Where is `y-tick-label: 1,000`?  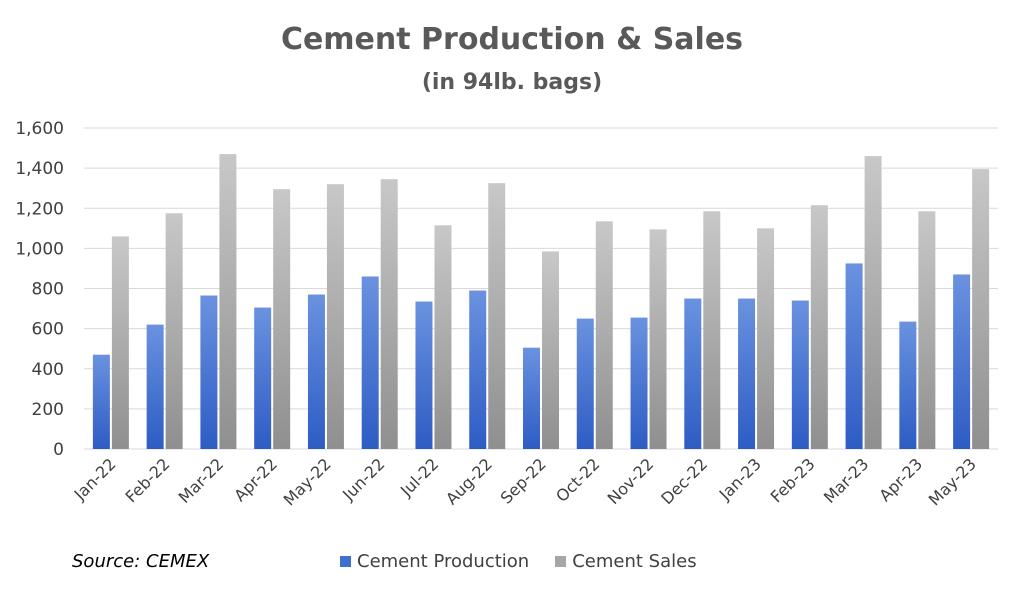
y-tick-label: 1,000 is located at coordinates (39, 249).